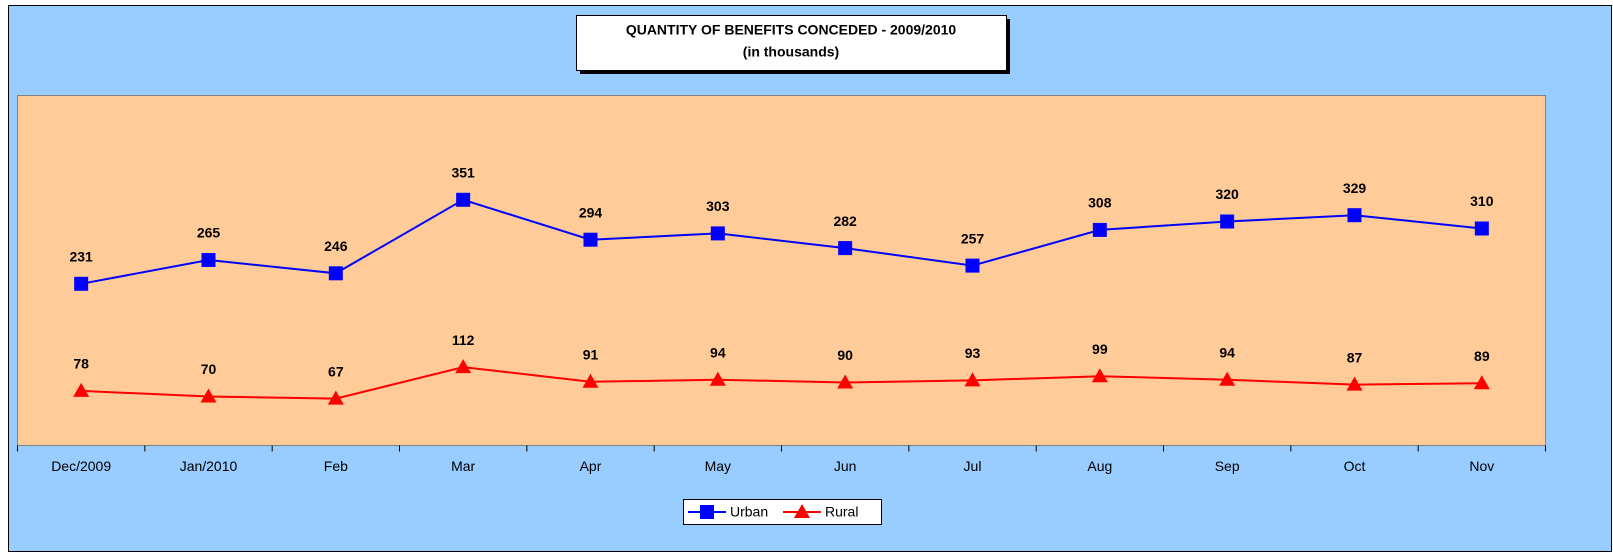 The image size is (1613, 553). Describe the element at coordinates (1355, 188) in the screenshot. I see `data-label: 329` at that location.